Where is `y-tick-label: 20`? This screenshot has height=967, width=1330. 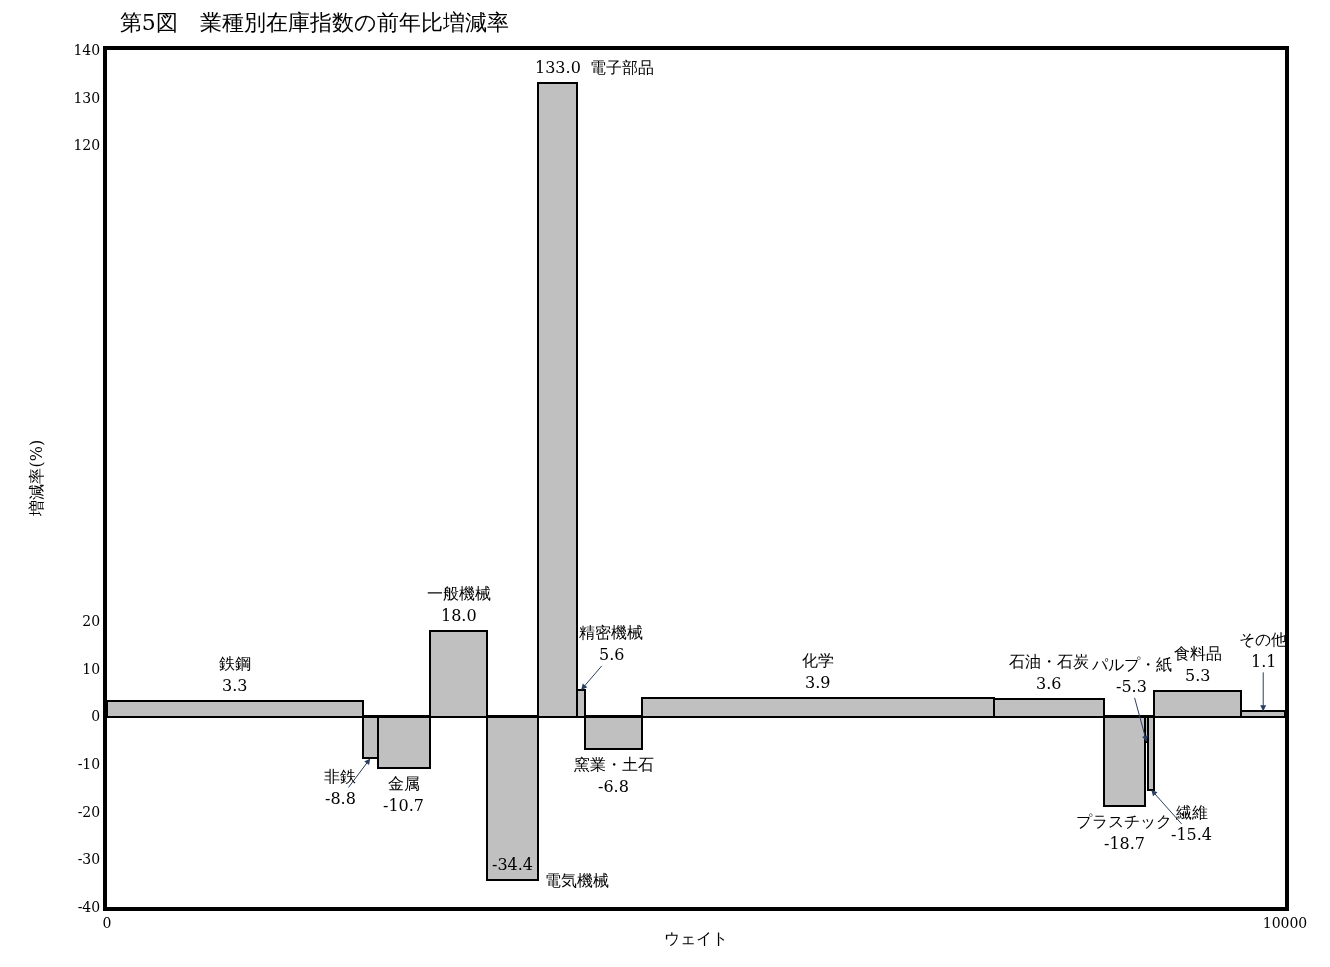 y-tick-label: 20 is located at coordinates (91, 621).